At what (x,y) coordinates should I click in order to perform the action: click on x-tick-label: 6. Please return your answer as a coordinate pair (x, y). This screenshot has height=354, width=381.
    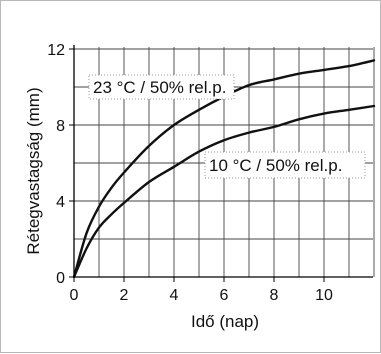
    Looking at the image, I should click on (224, 295).